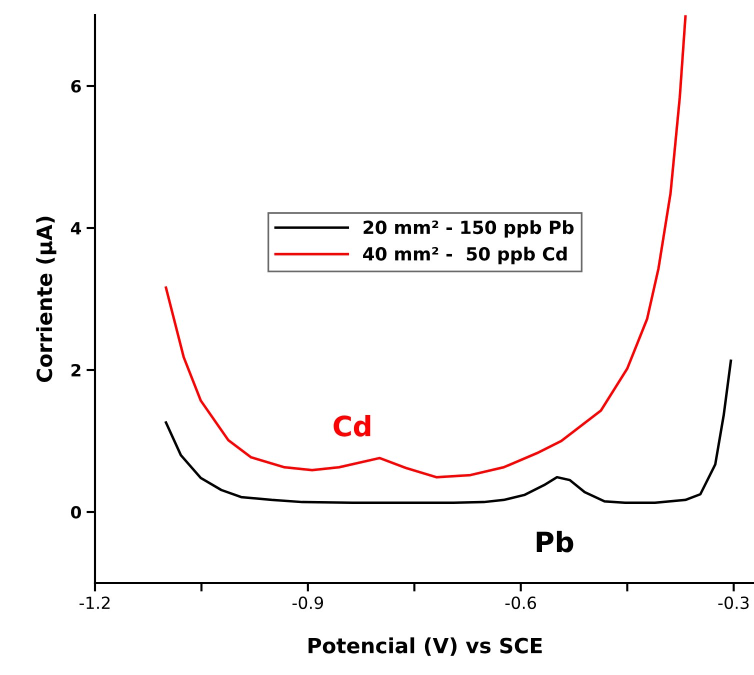  I want to click on y-axis-title: Corriente (µA), so click(46, 299).